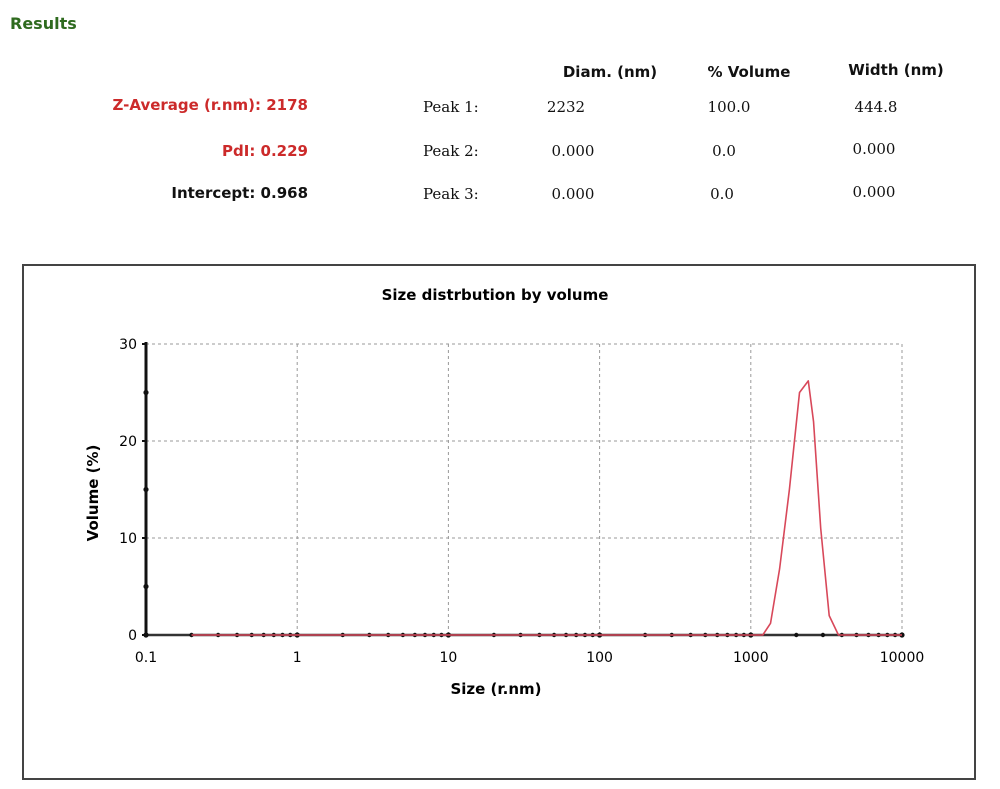 The image size is (1000, 789). I want to click on peak-2-diam: 0.000, so click(573, 151).